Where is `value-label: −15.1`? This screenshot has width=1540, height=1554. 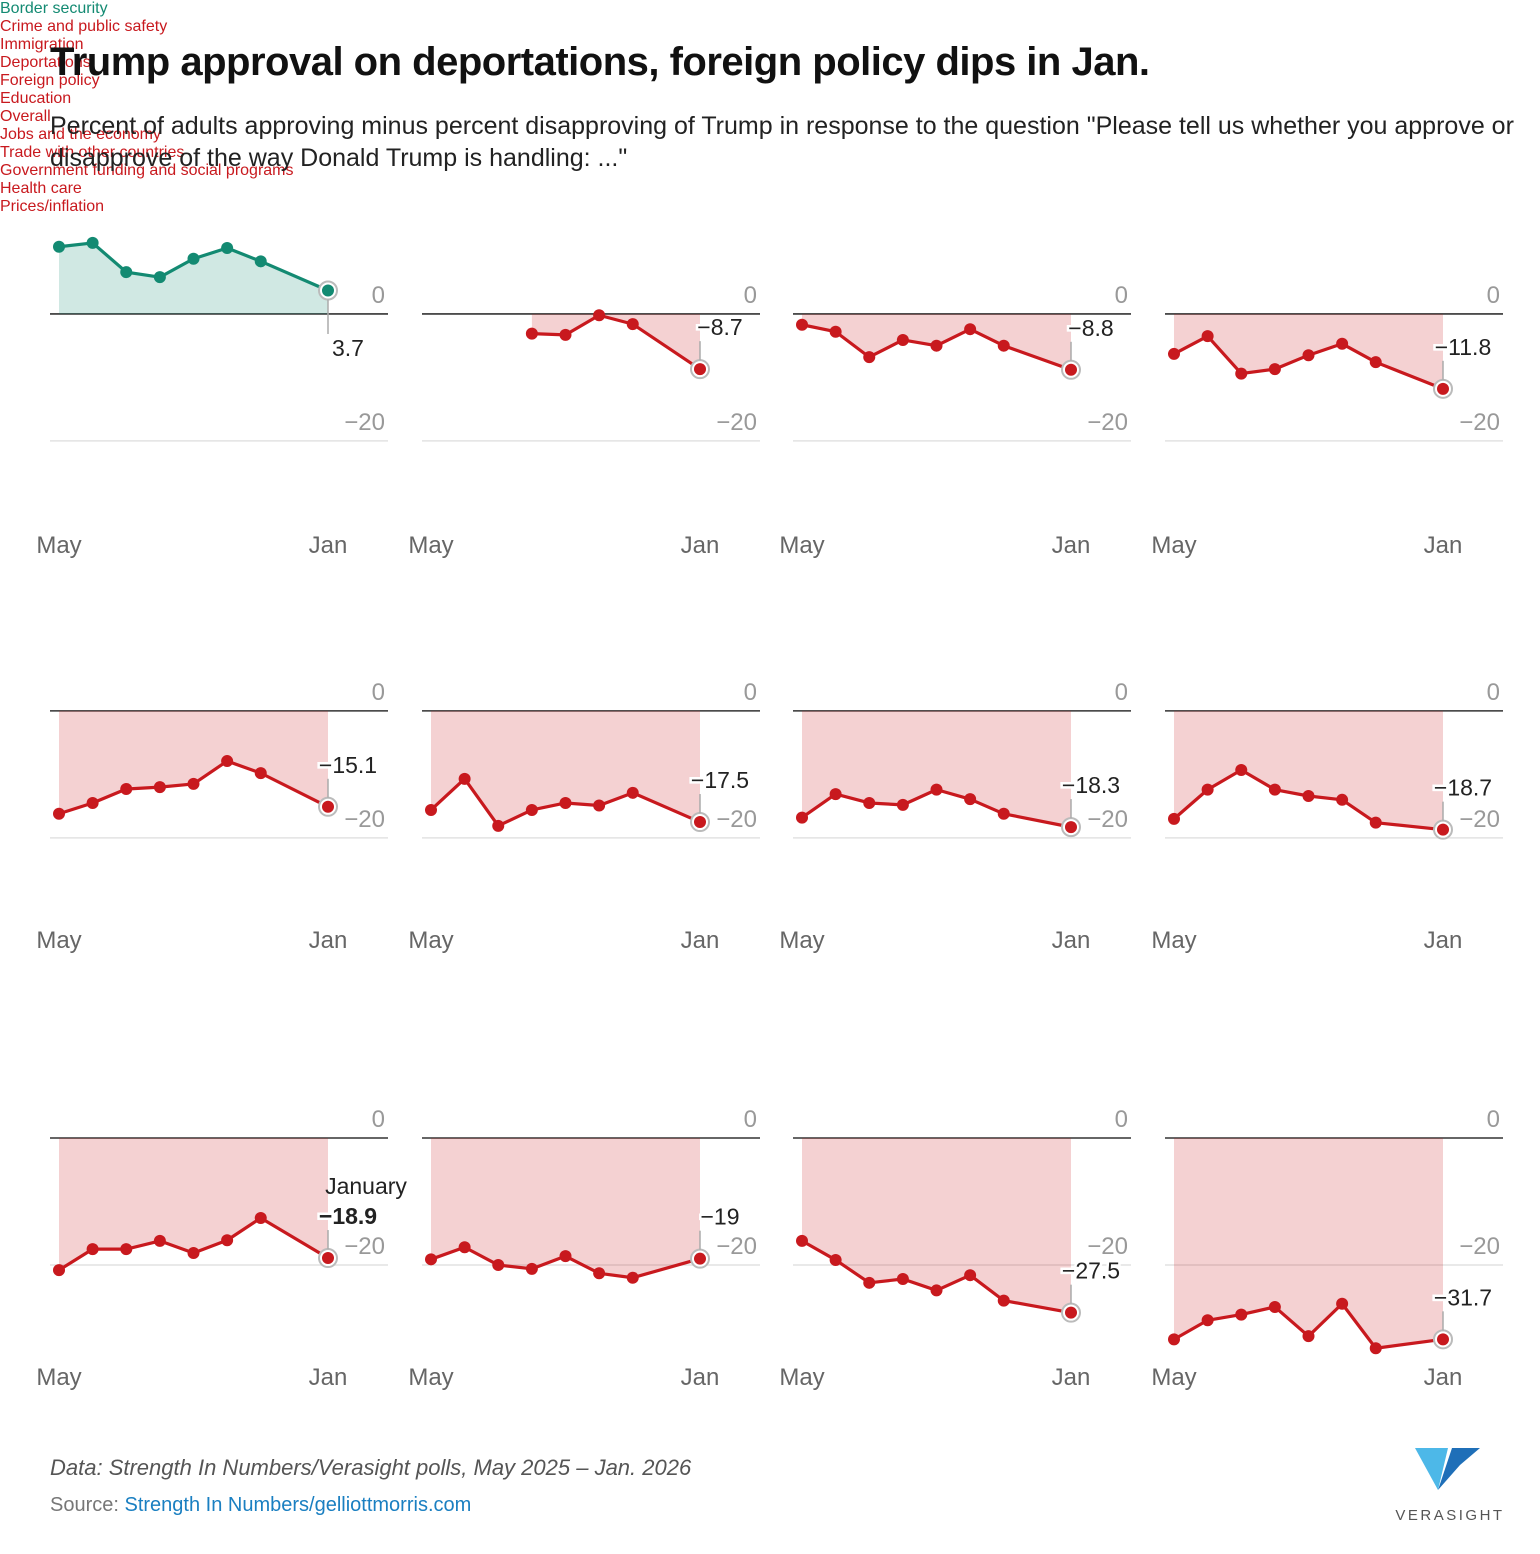
value-label: −15.1 is located at coordinates (348, 765).